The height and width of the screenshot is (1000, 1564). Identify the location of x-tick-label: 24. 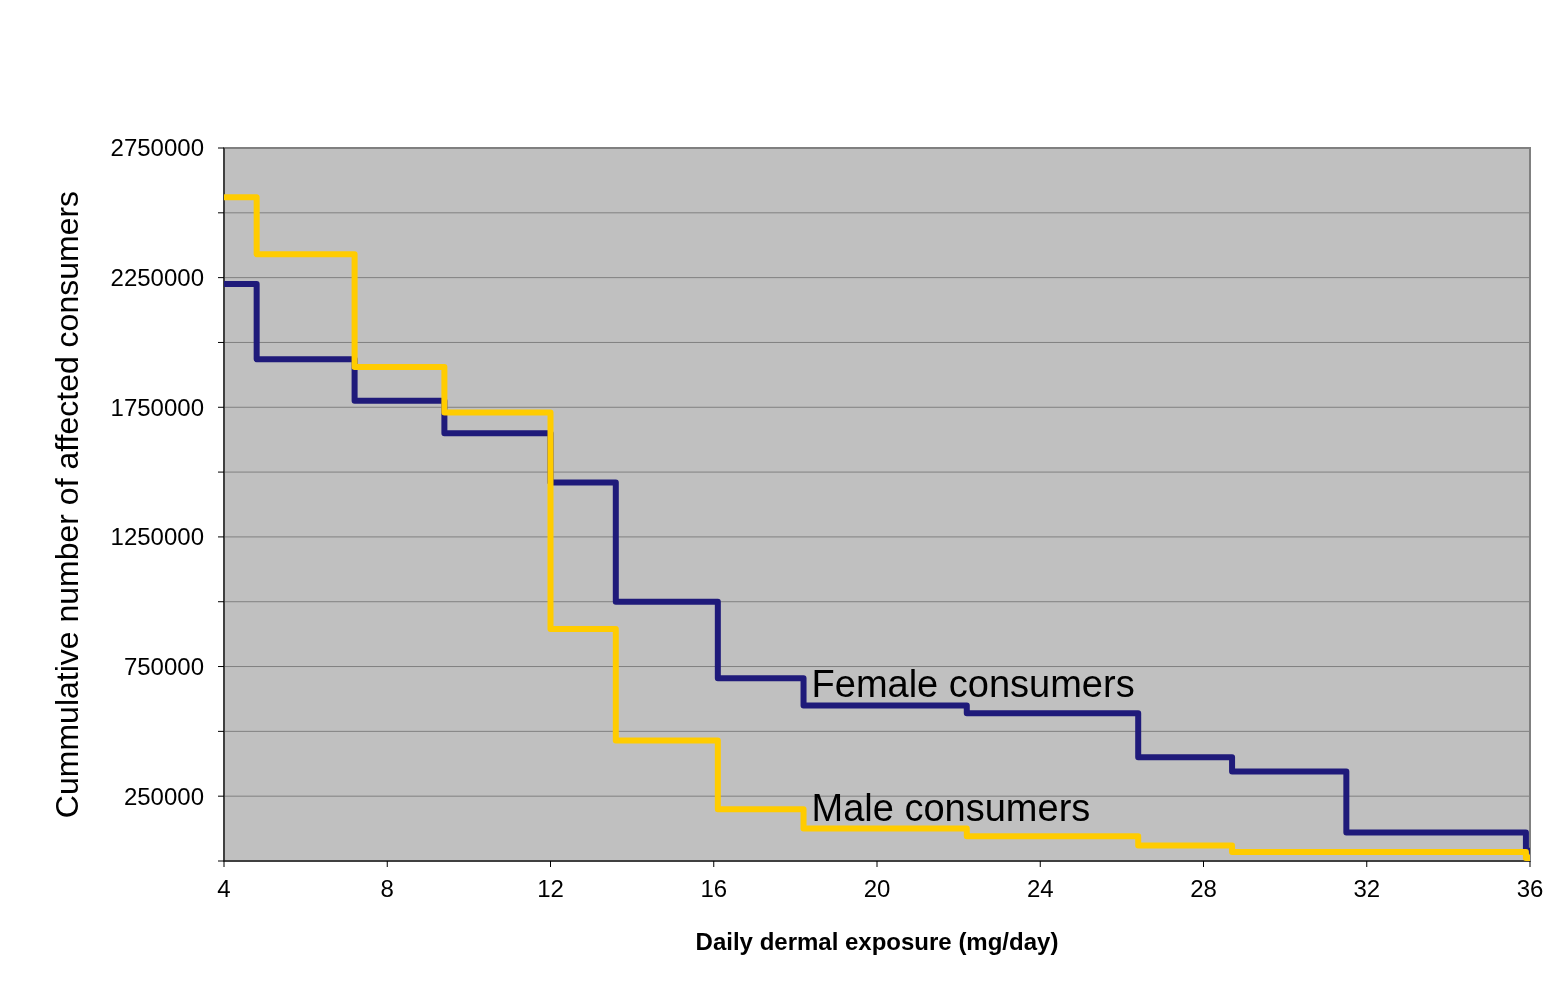
(1040, 888).